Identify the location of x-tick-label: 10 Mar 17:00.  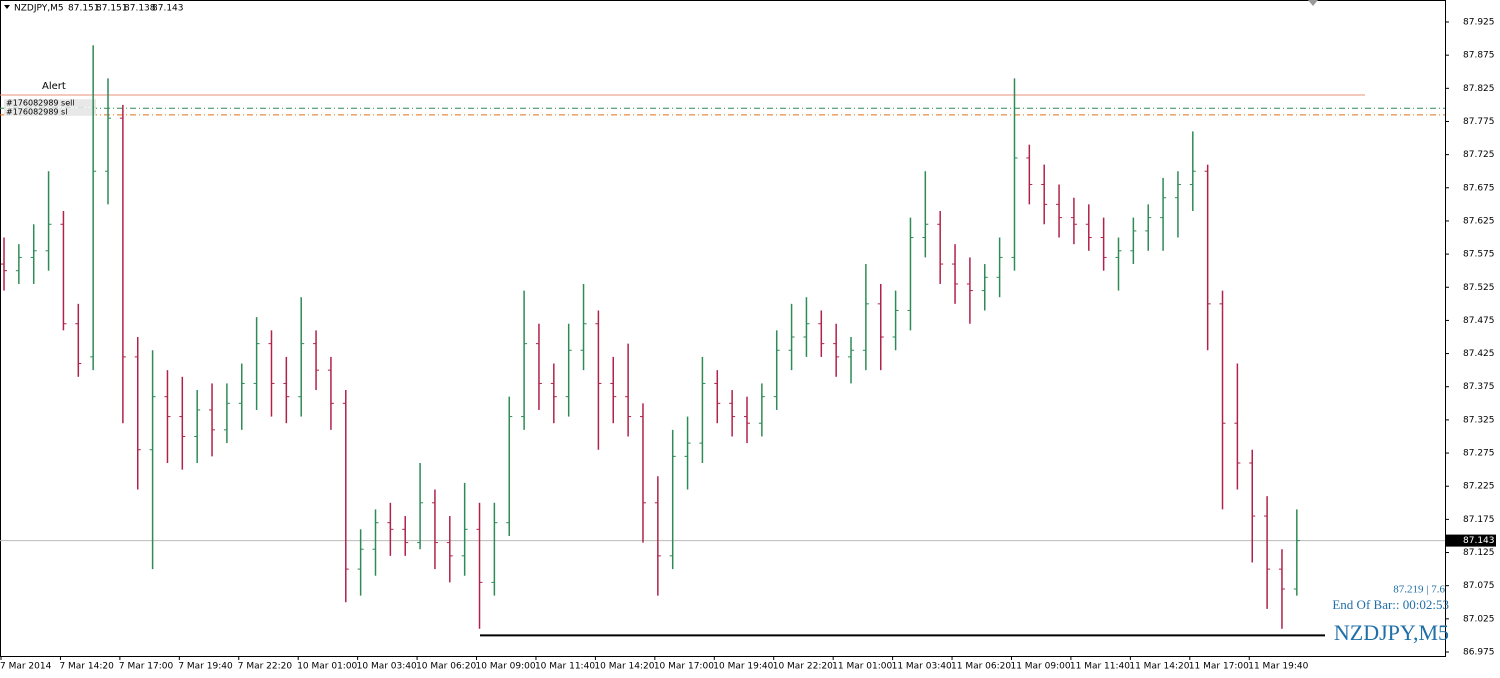
(684, 667).